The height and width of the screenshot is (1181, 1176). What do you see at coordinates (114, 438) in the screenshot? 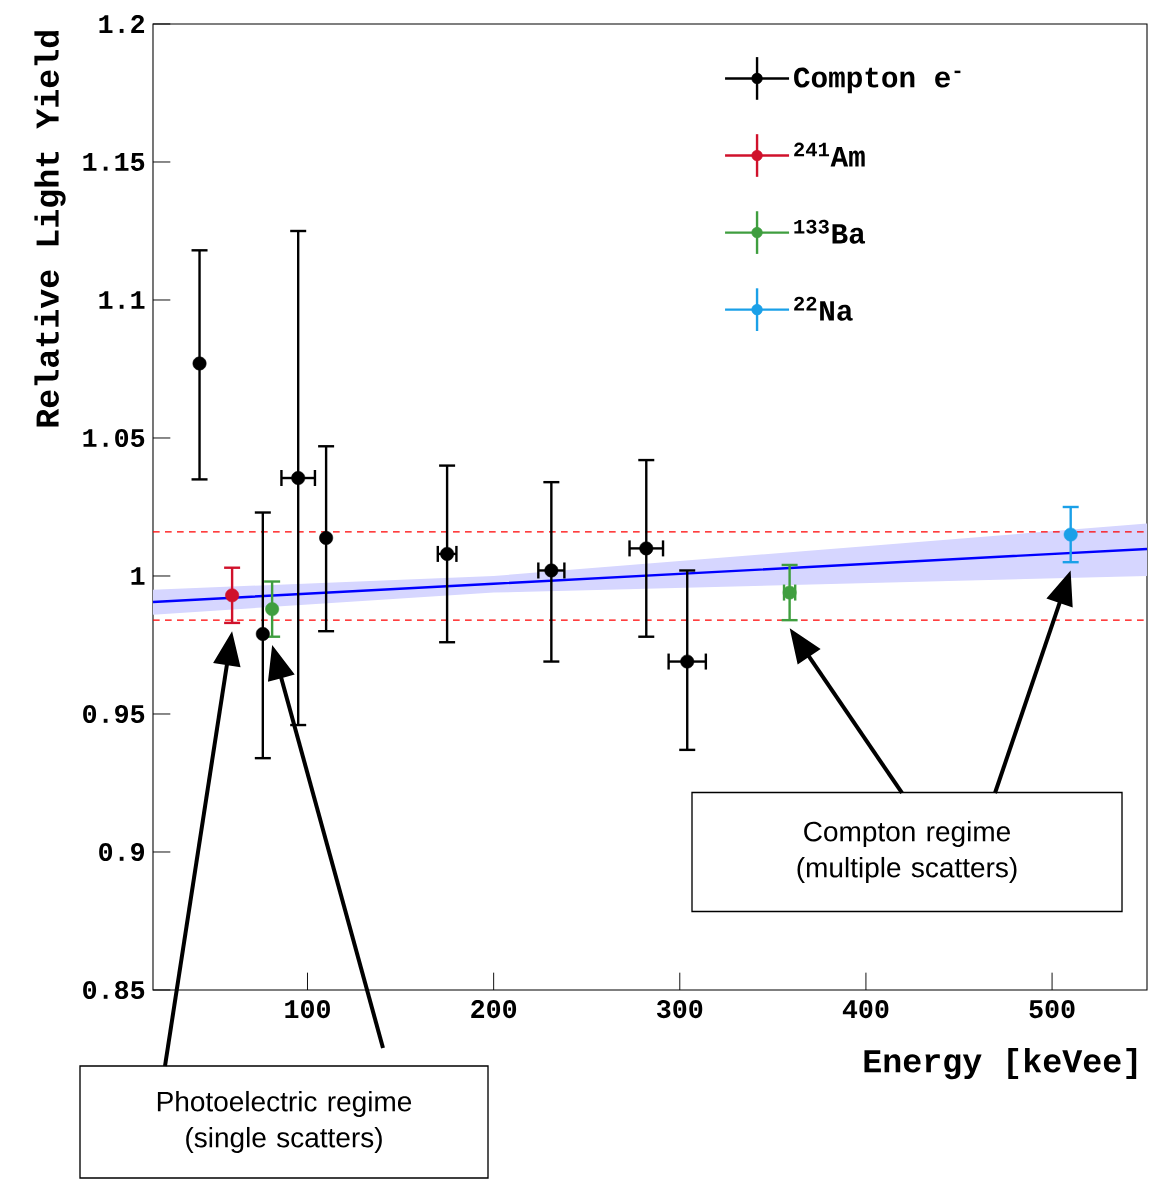
I see `y-tick-label: 1.05` at bounding box center [114, 438].